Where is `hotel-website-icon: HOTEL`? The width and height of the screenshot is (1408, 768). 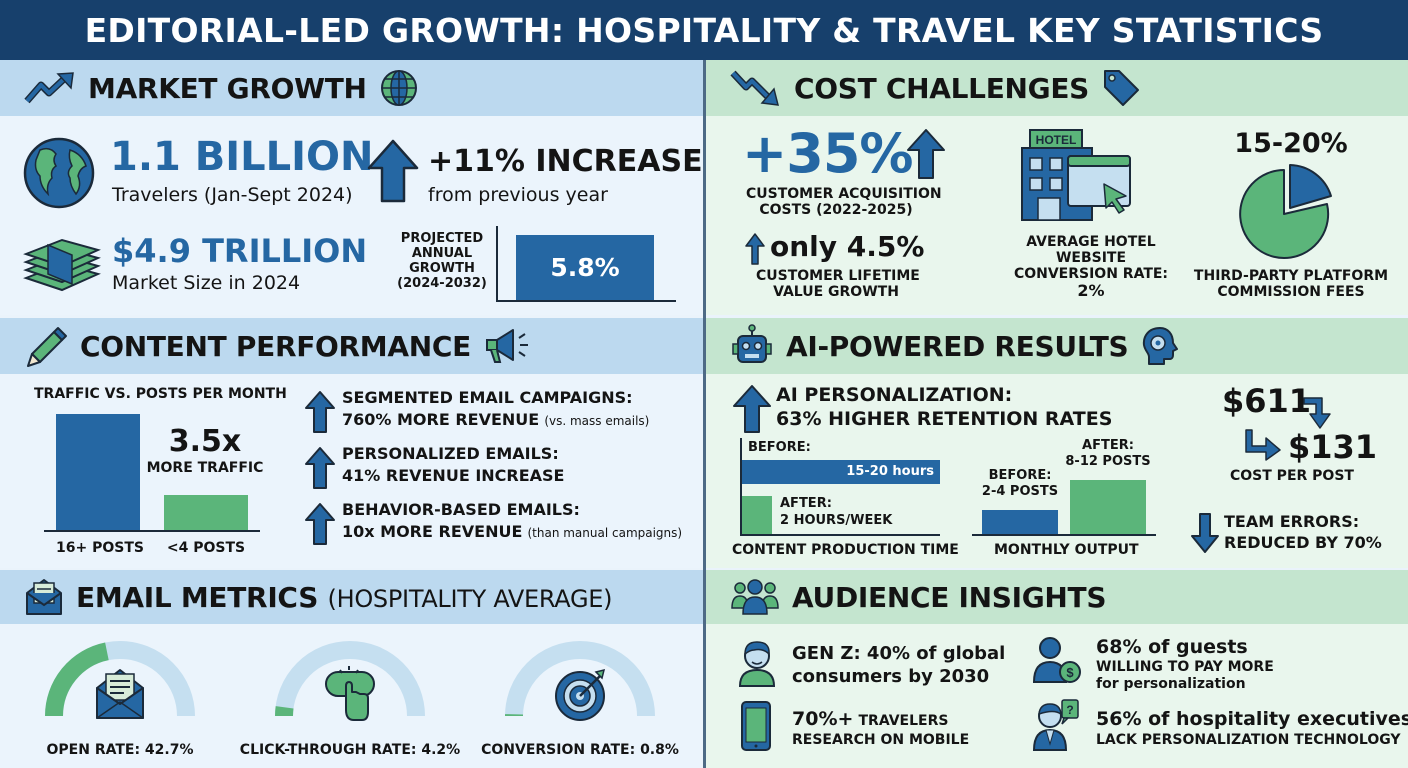 hotel-website-icon: HOTEL is located at coordinates (1076, 174).